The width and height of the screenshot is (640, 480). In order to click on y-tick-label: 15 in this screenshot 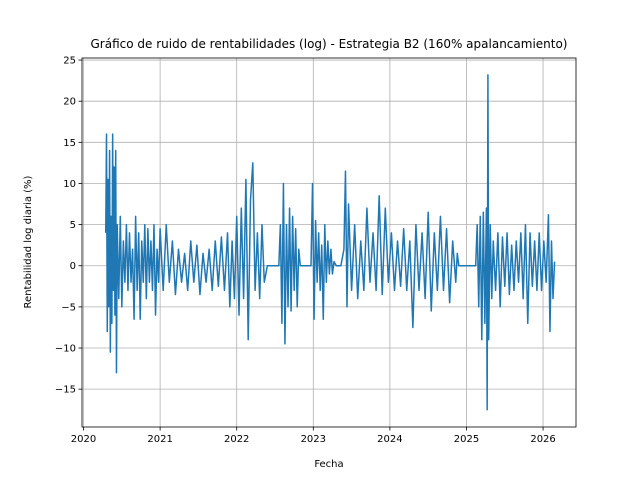, I will do `click(69, 143)`.